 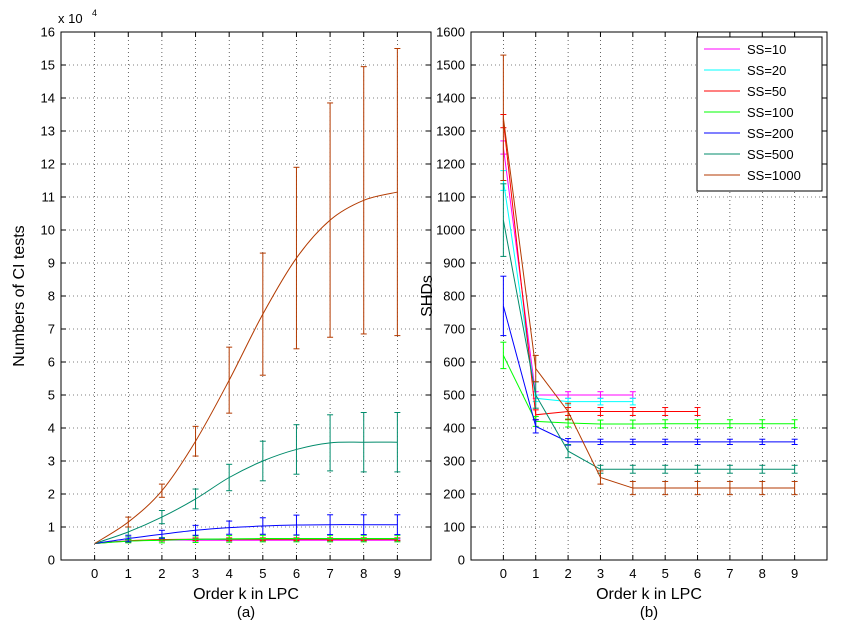 I want to click on y-tick-label: 500, so click(x=454, y=395).